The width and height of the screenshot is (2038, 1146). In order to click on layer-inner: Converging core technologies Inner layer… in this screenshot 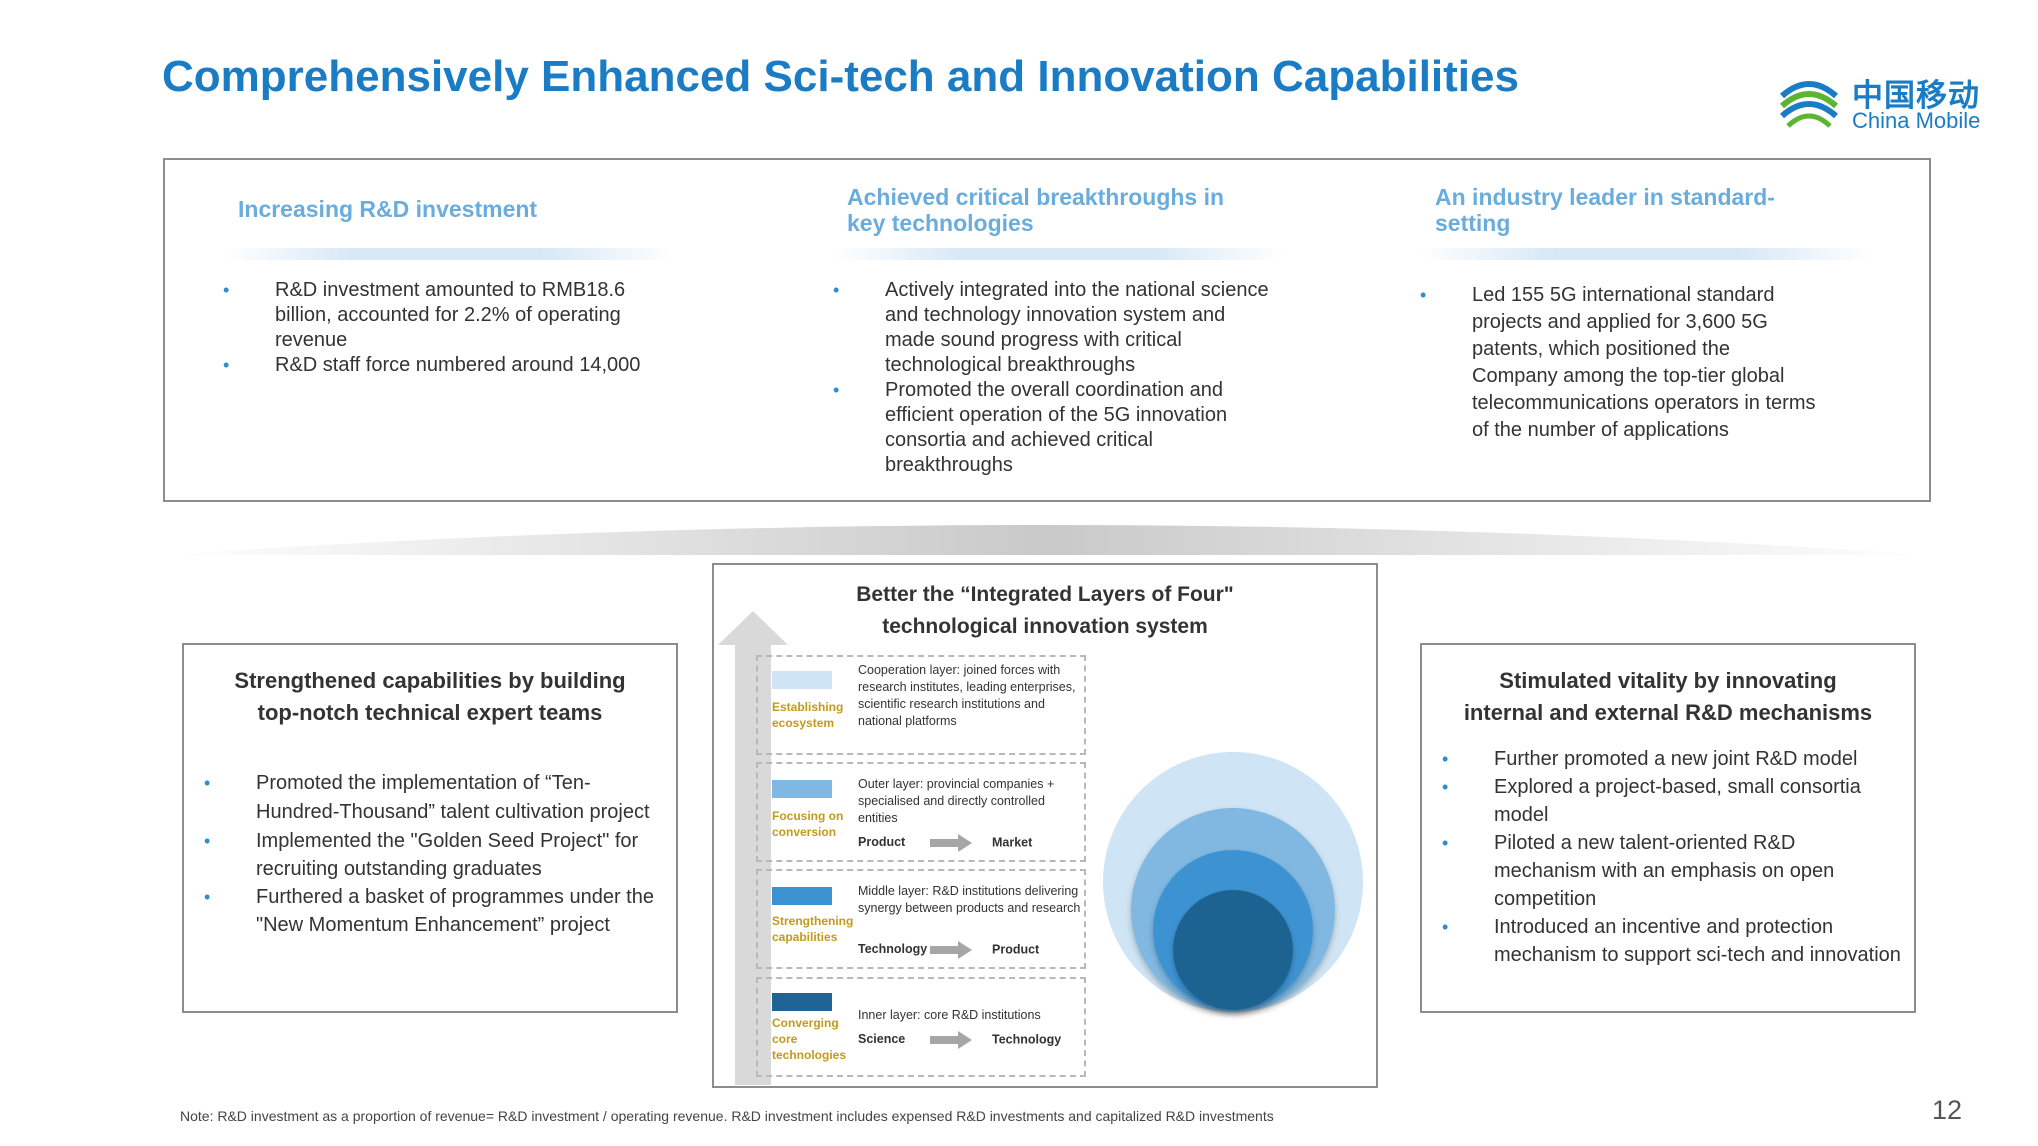, I will do `click(921, 1027)`.